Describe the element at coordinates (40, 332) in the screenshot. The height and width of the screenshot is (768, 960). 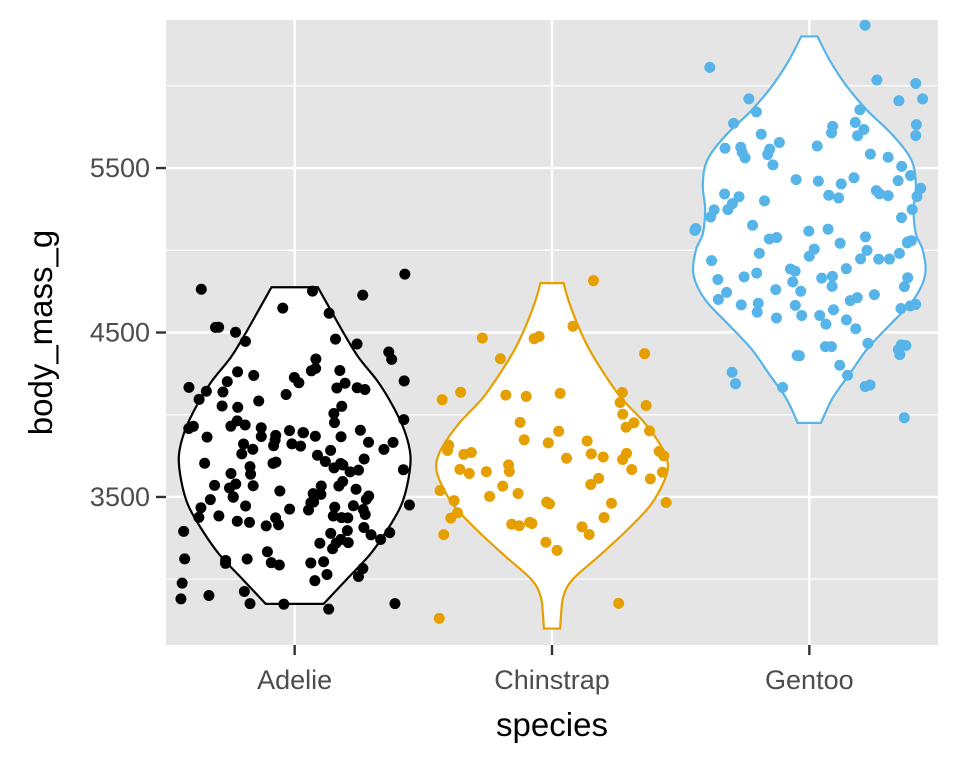
I see `y-axis-title: body_mass_g` at that location.